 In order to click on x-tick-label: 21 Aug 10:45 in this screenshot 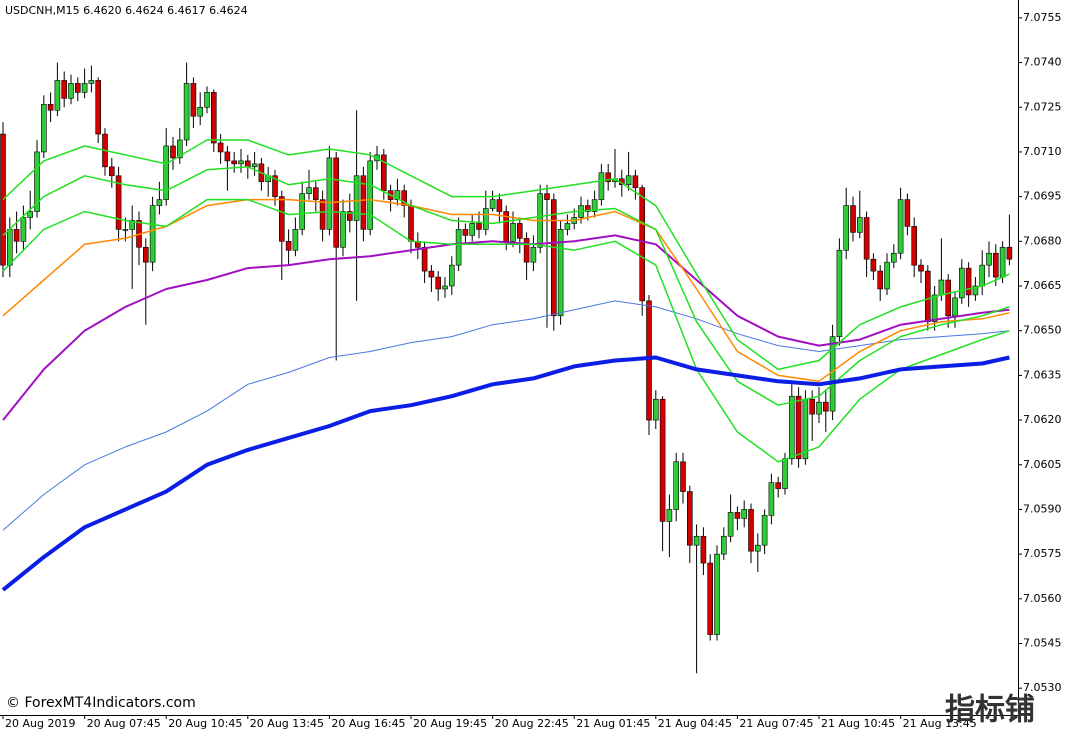, I will do `click(858, 723)`.